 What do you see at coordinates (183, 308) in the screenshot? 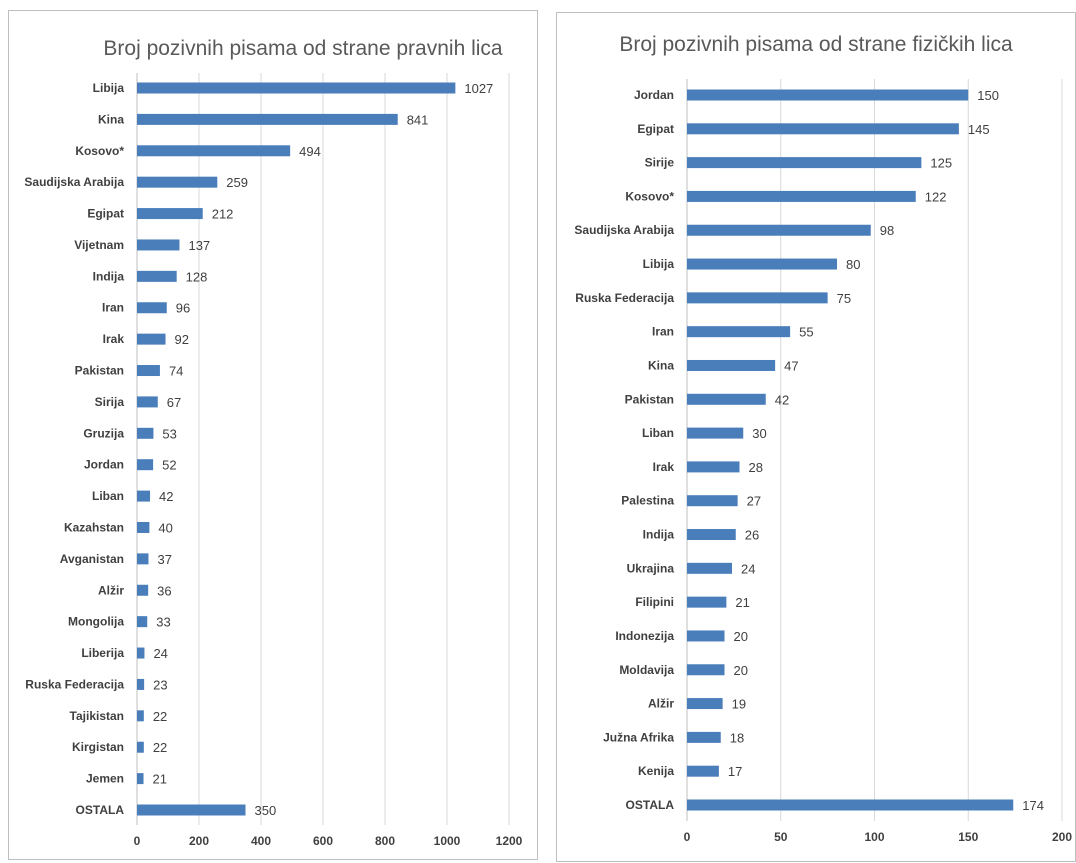
I see `data-label: 96` at bounding box center [183, 308].